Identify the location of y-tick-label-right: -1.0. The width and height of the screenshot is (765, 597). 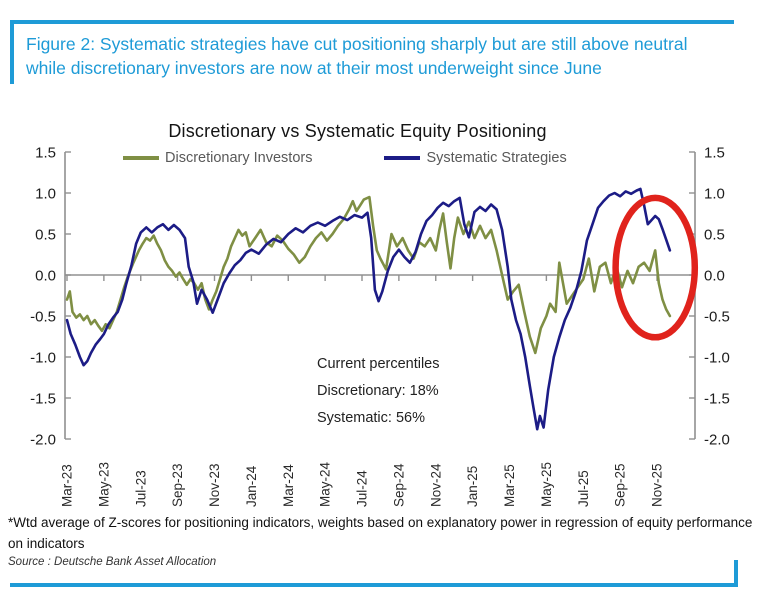
(717, 357).